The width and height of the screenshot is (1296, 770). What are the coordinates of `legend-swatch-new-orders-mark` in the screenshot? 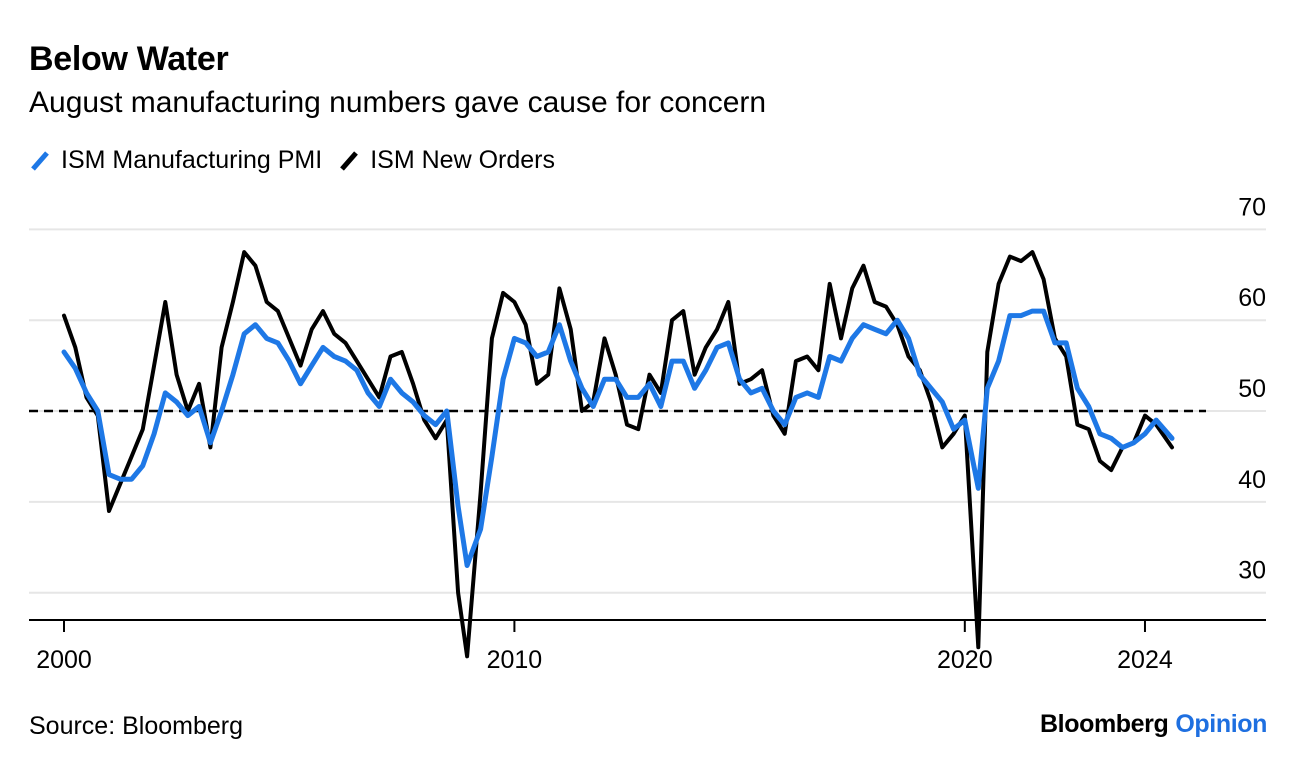 It's located at (349, 160).